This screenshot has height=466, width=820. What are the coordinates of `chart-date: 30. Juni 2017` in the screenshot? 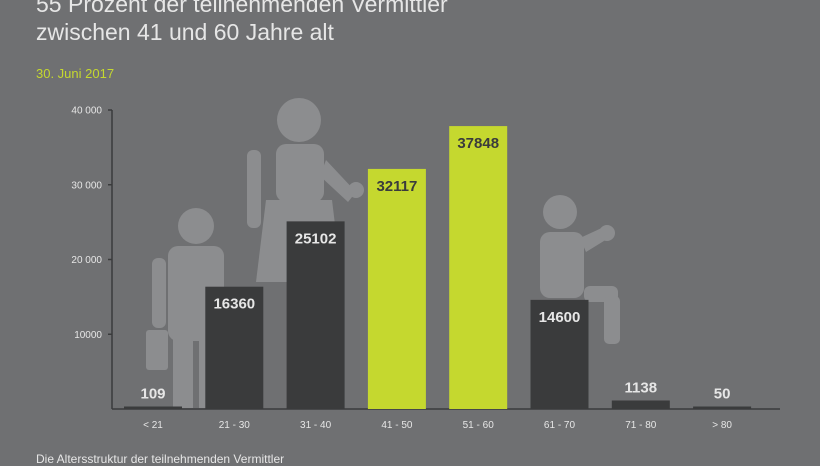 It's located at (75, 73).